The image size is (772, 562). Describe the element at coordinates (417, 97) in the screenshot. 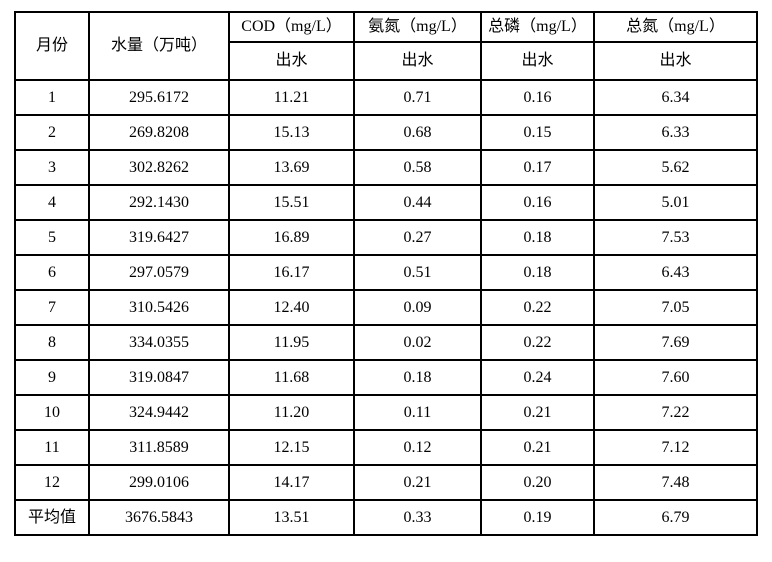

I see `table-cell: 0.71` at that location.